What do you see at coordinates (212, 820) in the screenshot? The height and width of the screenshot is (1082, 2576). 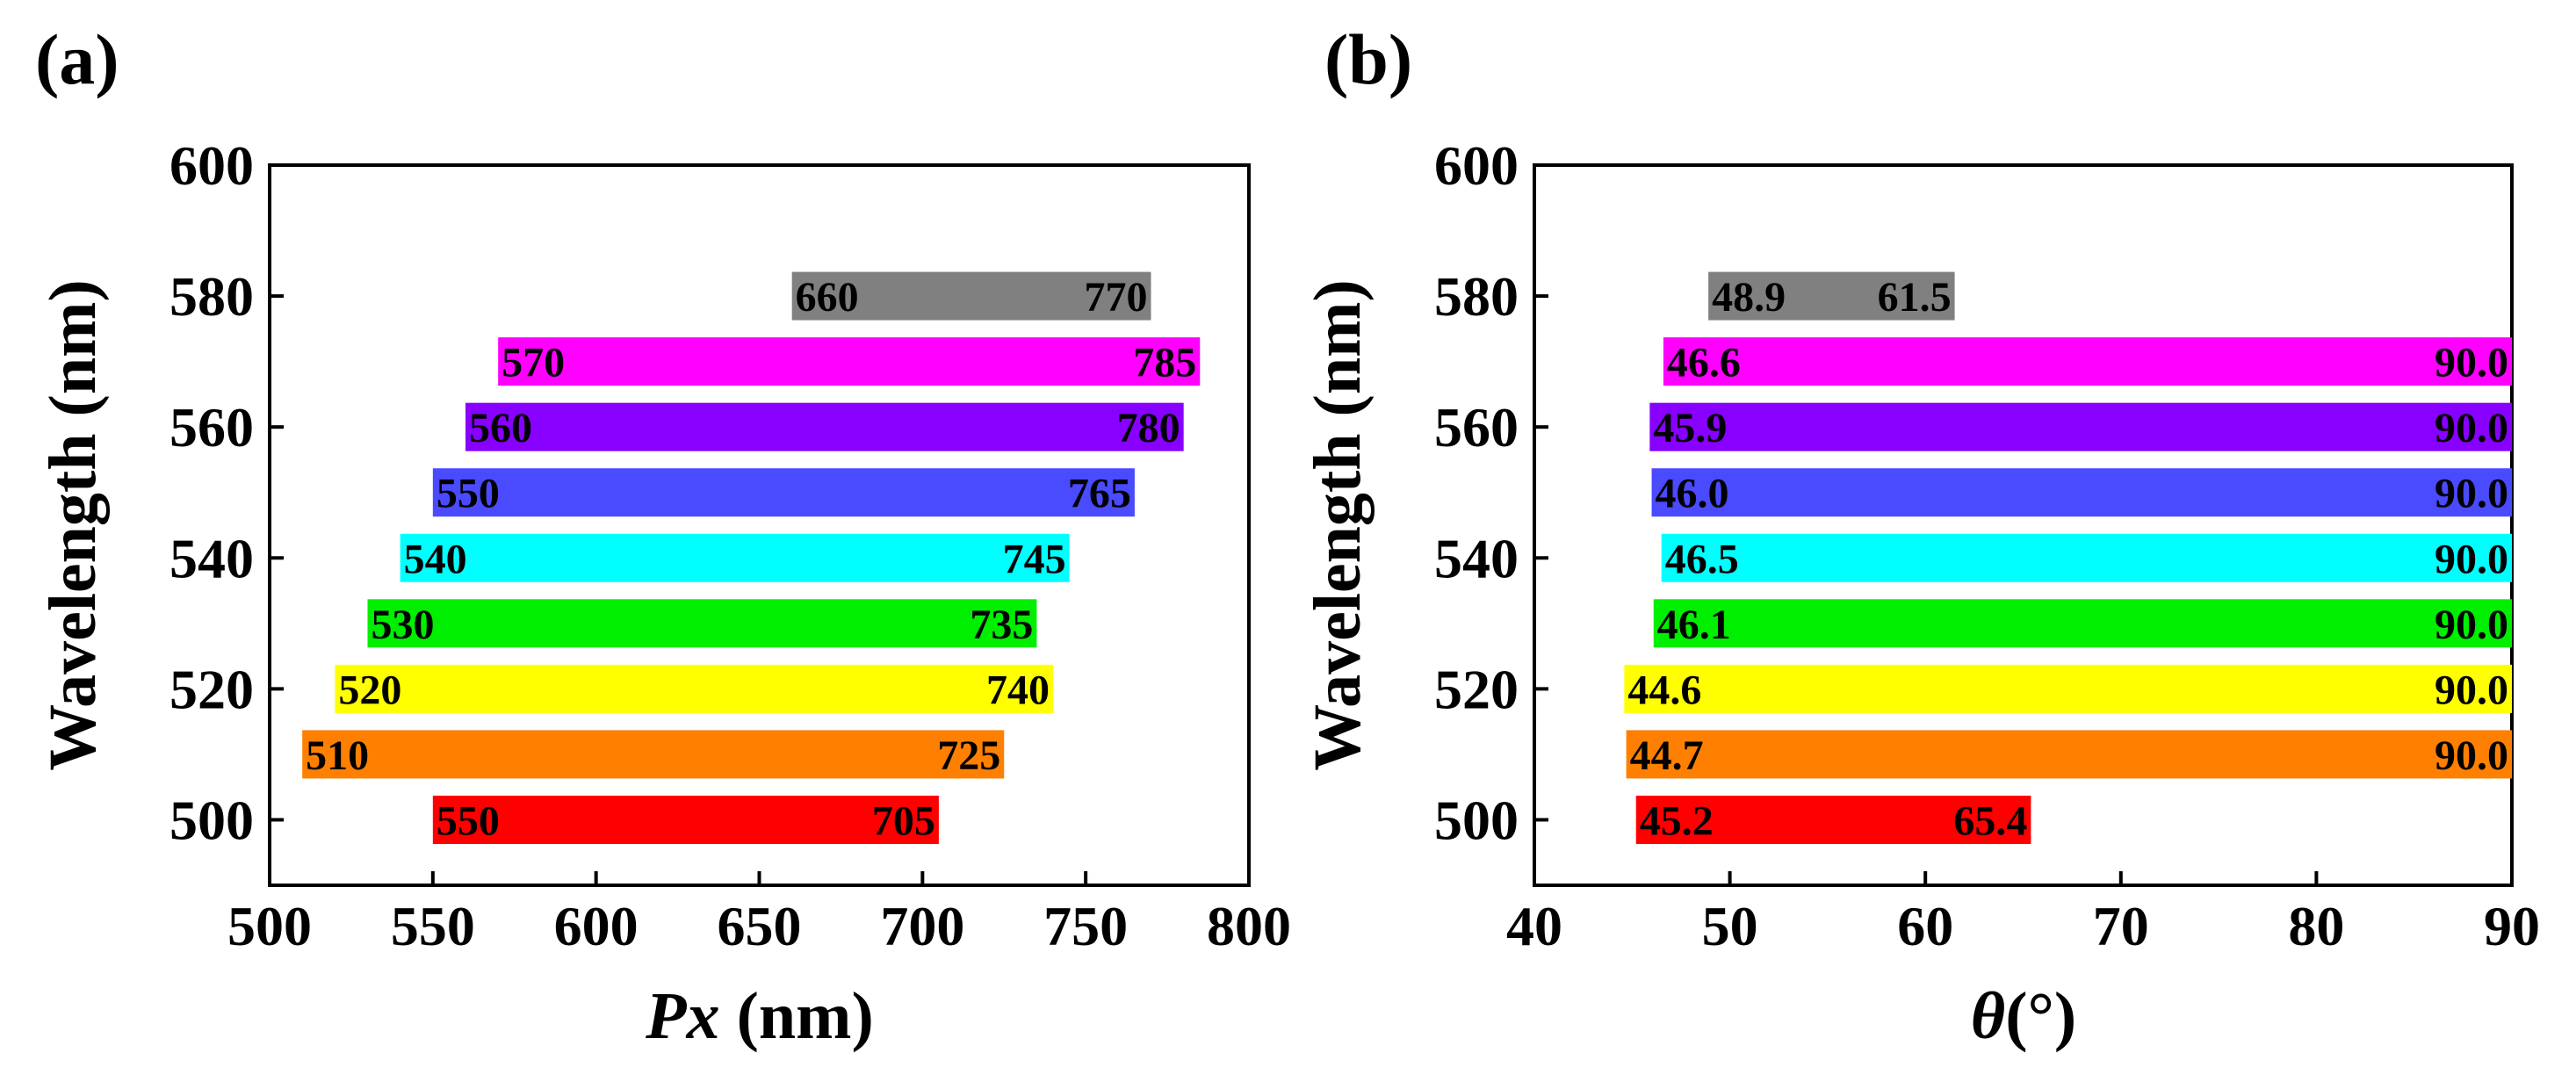 I see `panel-a-y-tick-label: 500` at bounding box center [212, 820].